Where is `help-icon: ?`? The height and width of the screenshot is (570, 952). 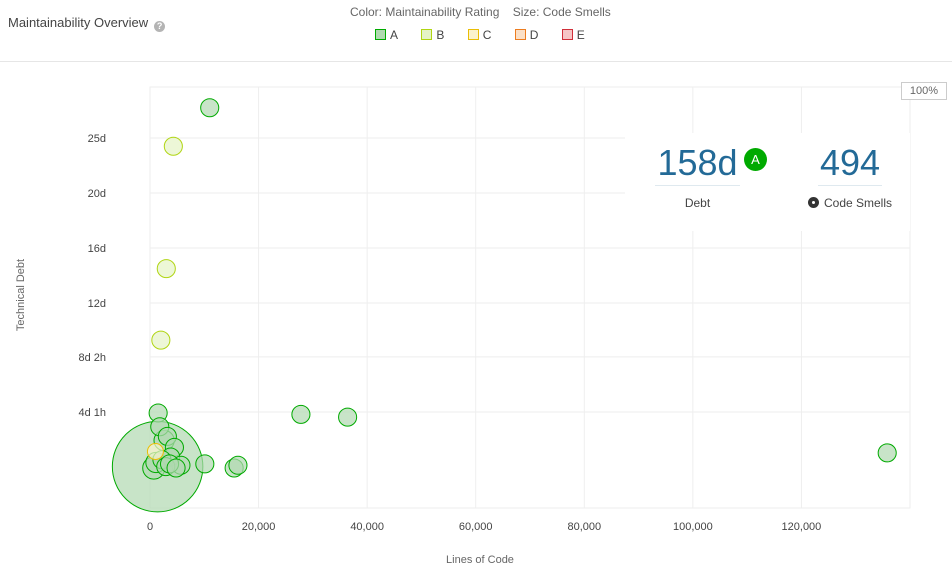
help-icon: ? is located at coordinates (160, 26).